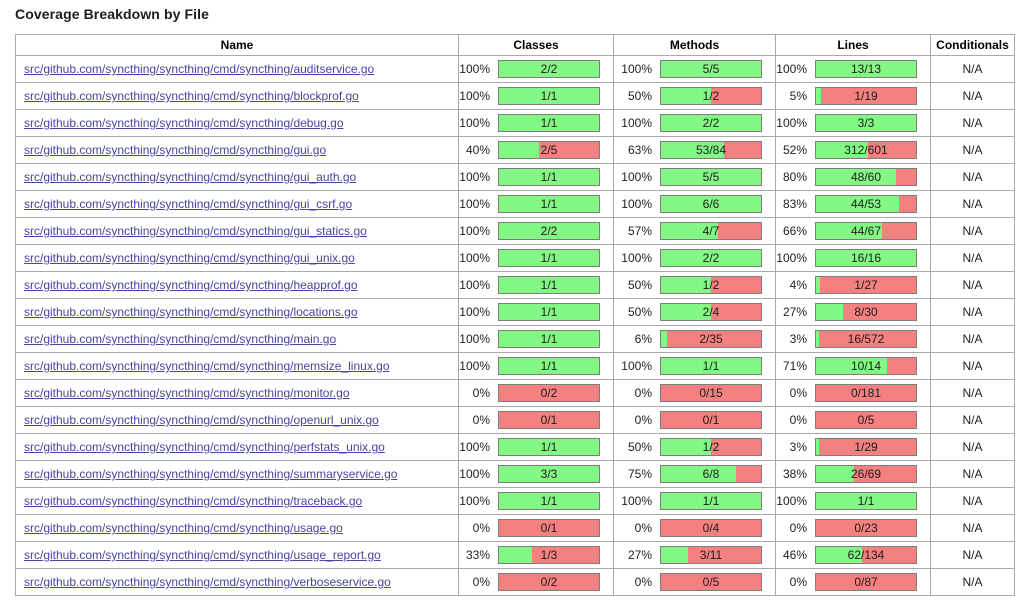  What do you see at coordinates (866, 258) in the screenshot?
I see `lines-coverage-bar: 16/16` at bounding box center [866, 258].